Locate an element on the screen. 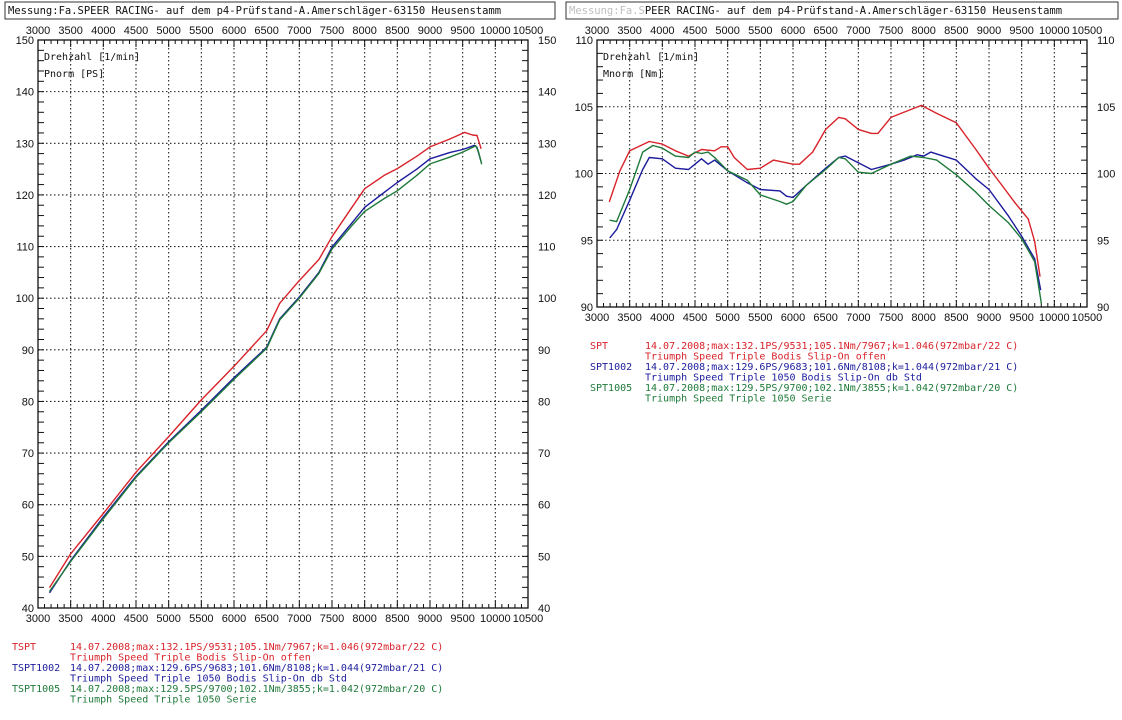 Image resolution: width=1122 pixels, height=720 pixels. y-tick-label-left: 40 is located at coordinates (28, 609).